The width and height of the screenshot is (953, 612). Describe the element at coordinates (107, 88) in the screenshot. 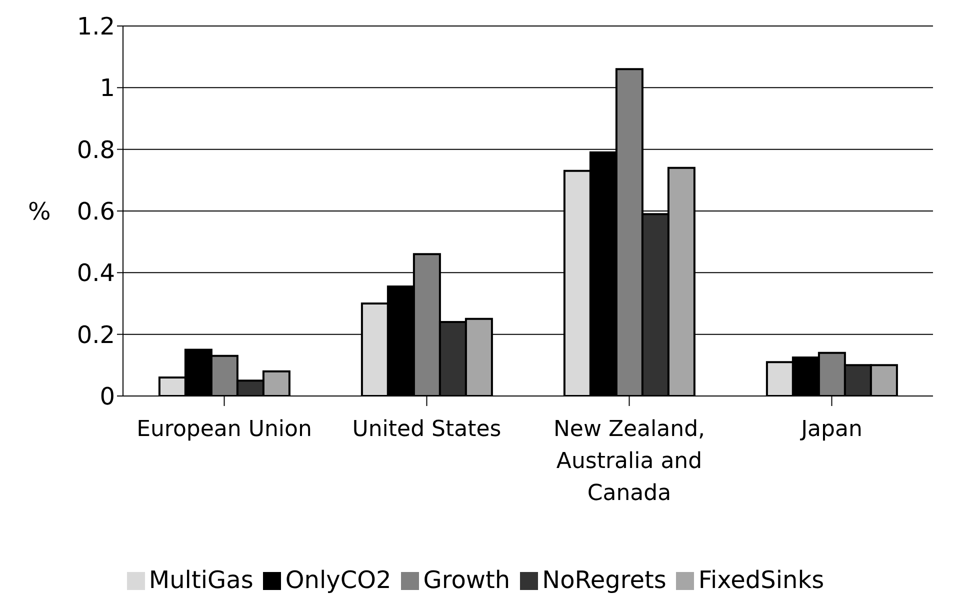

I see `y-tick-label: 1` at that location.